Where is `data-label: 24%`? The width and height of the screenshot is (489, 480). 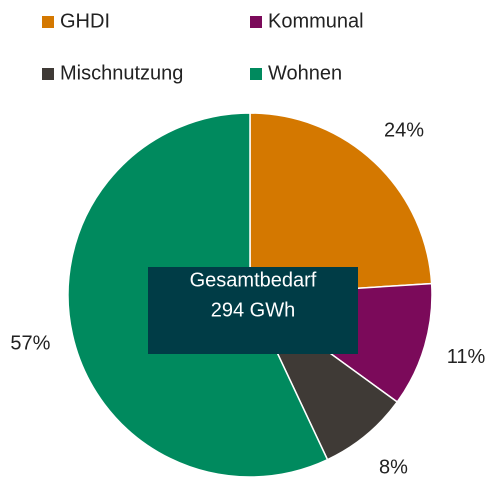
data-label: 24% is located at coordinates (404, 130).